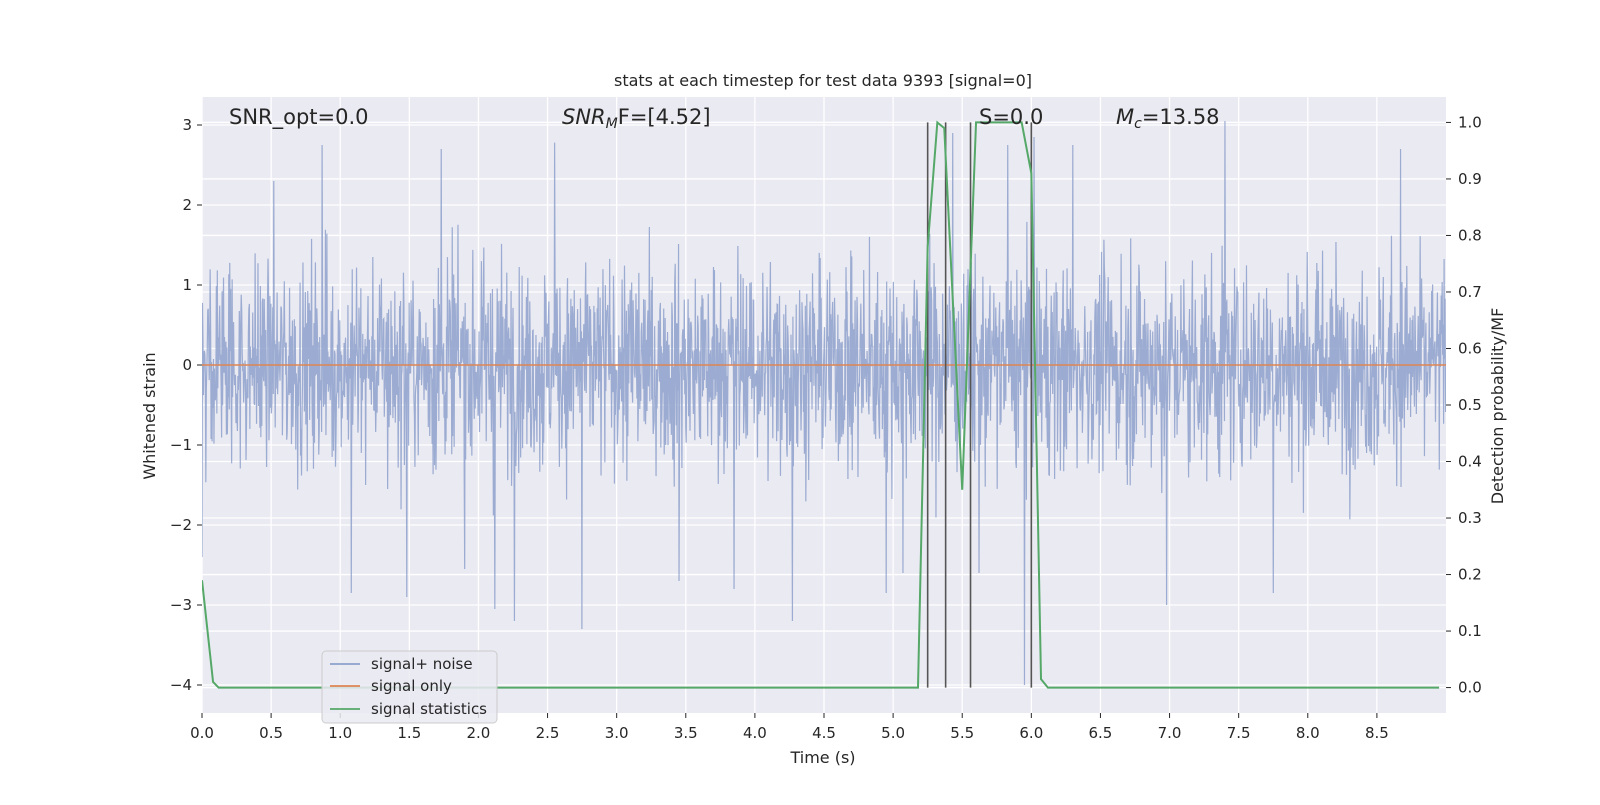 This screenshot has width=1600, height=805. Describe the element at coordinates (1470, 179) in the screenshot. I see `right-y-tick-label: 0.9` at that location.